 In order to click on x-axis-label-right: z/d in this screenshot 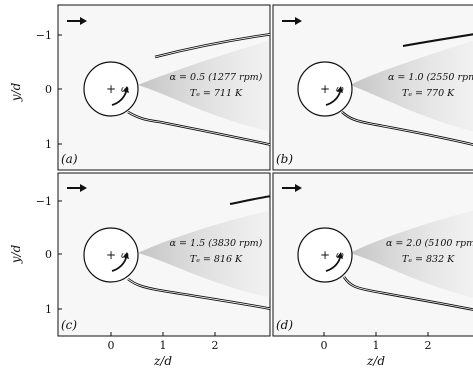, I will do `click(375, 361)`.